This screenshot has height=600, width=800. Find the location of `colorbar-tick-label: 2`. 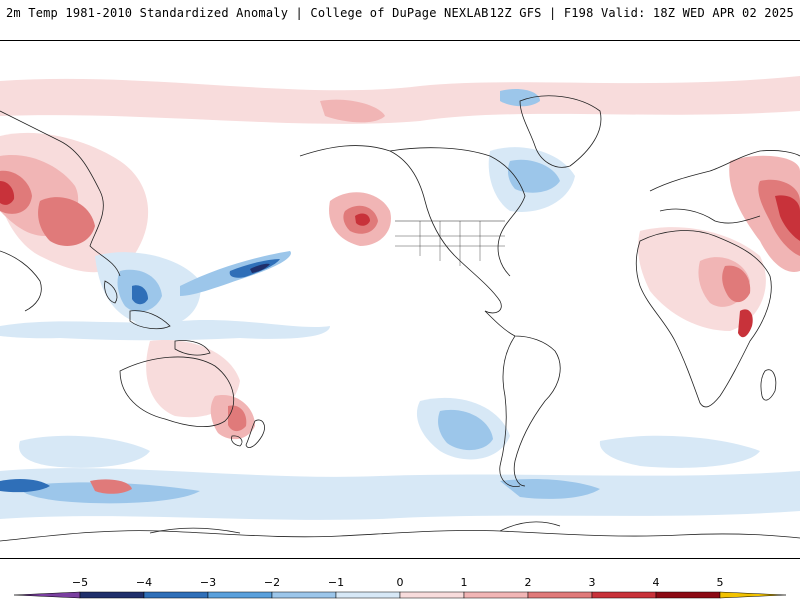

colorbar-tick-label: 2 is located at coordinates (528, 582).